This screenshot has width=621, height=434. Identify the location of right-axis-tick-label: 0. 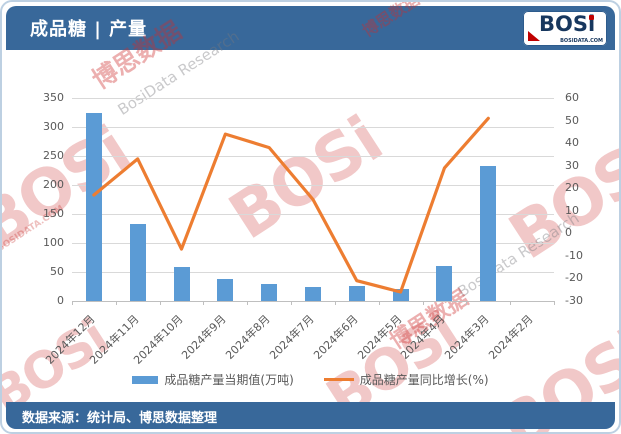
(568, 233).